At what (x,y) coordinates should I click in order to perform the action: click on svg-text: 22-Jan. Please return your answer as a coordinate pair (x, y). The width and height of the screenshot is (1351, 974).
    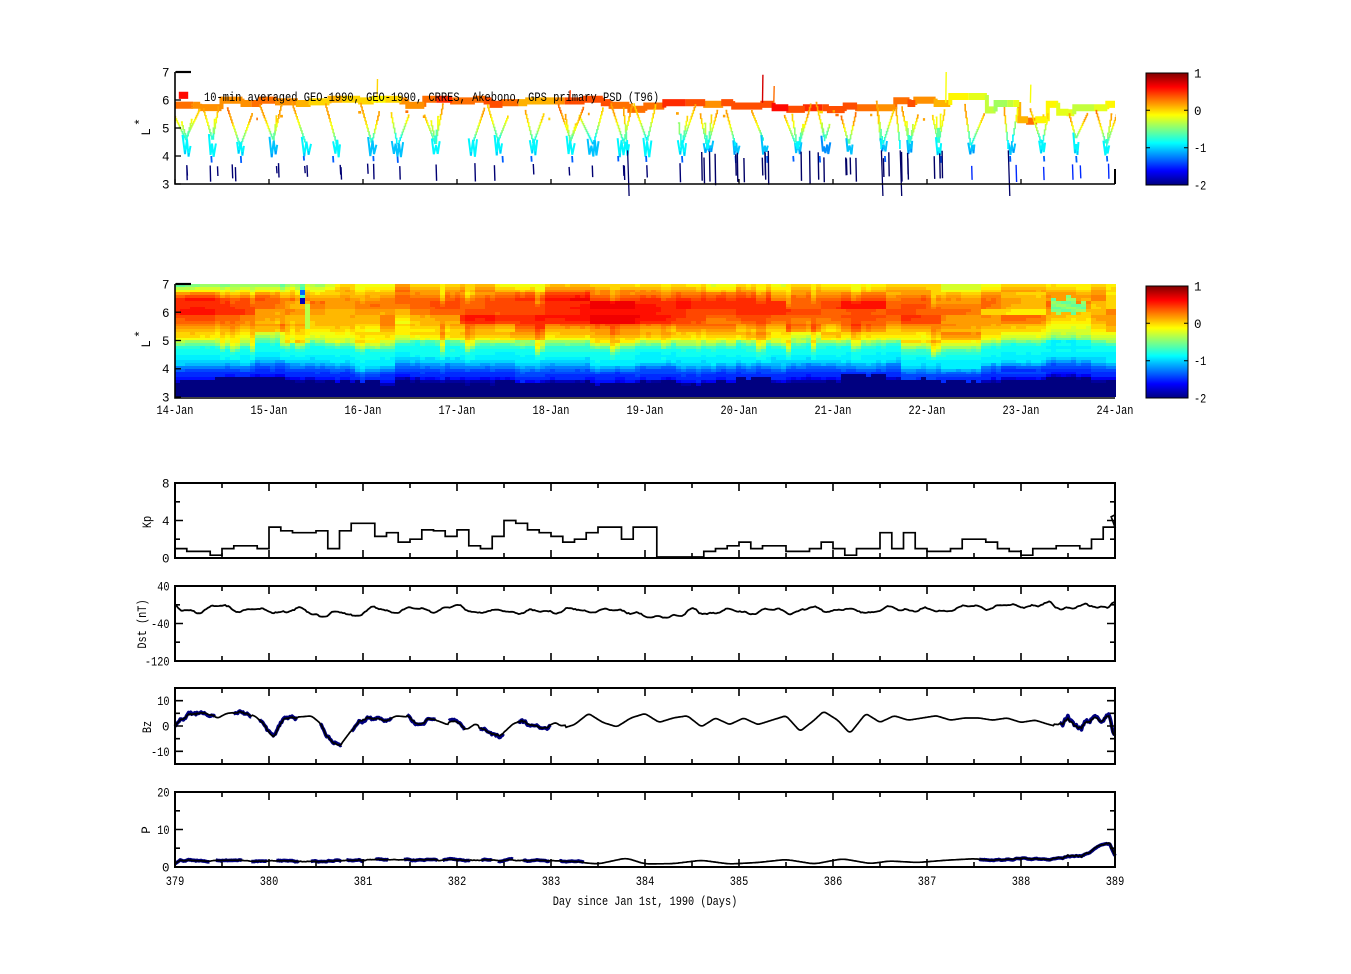
    Looking at the image, I should click on (927, 411).